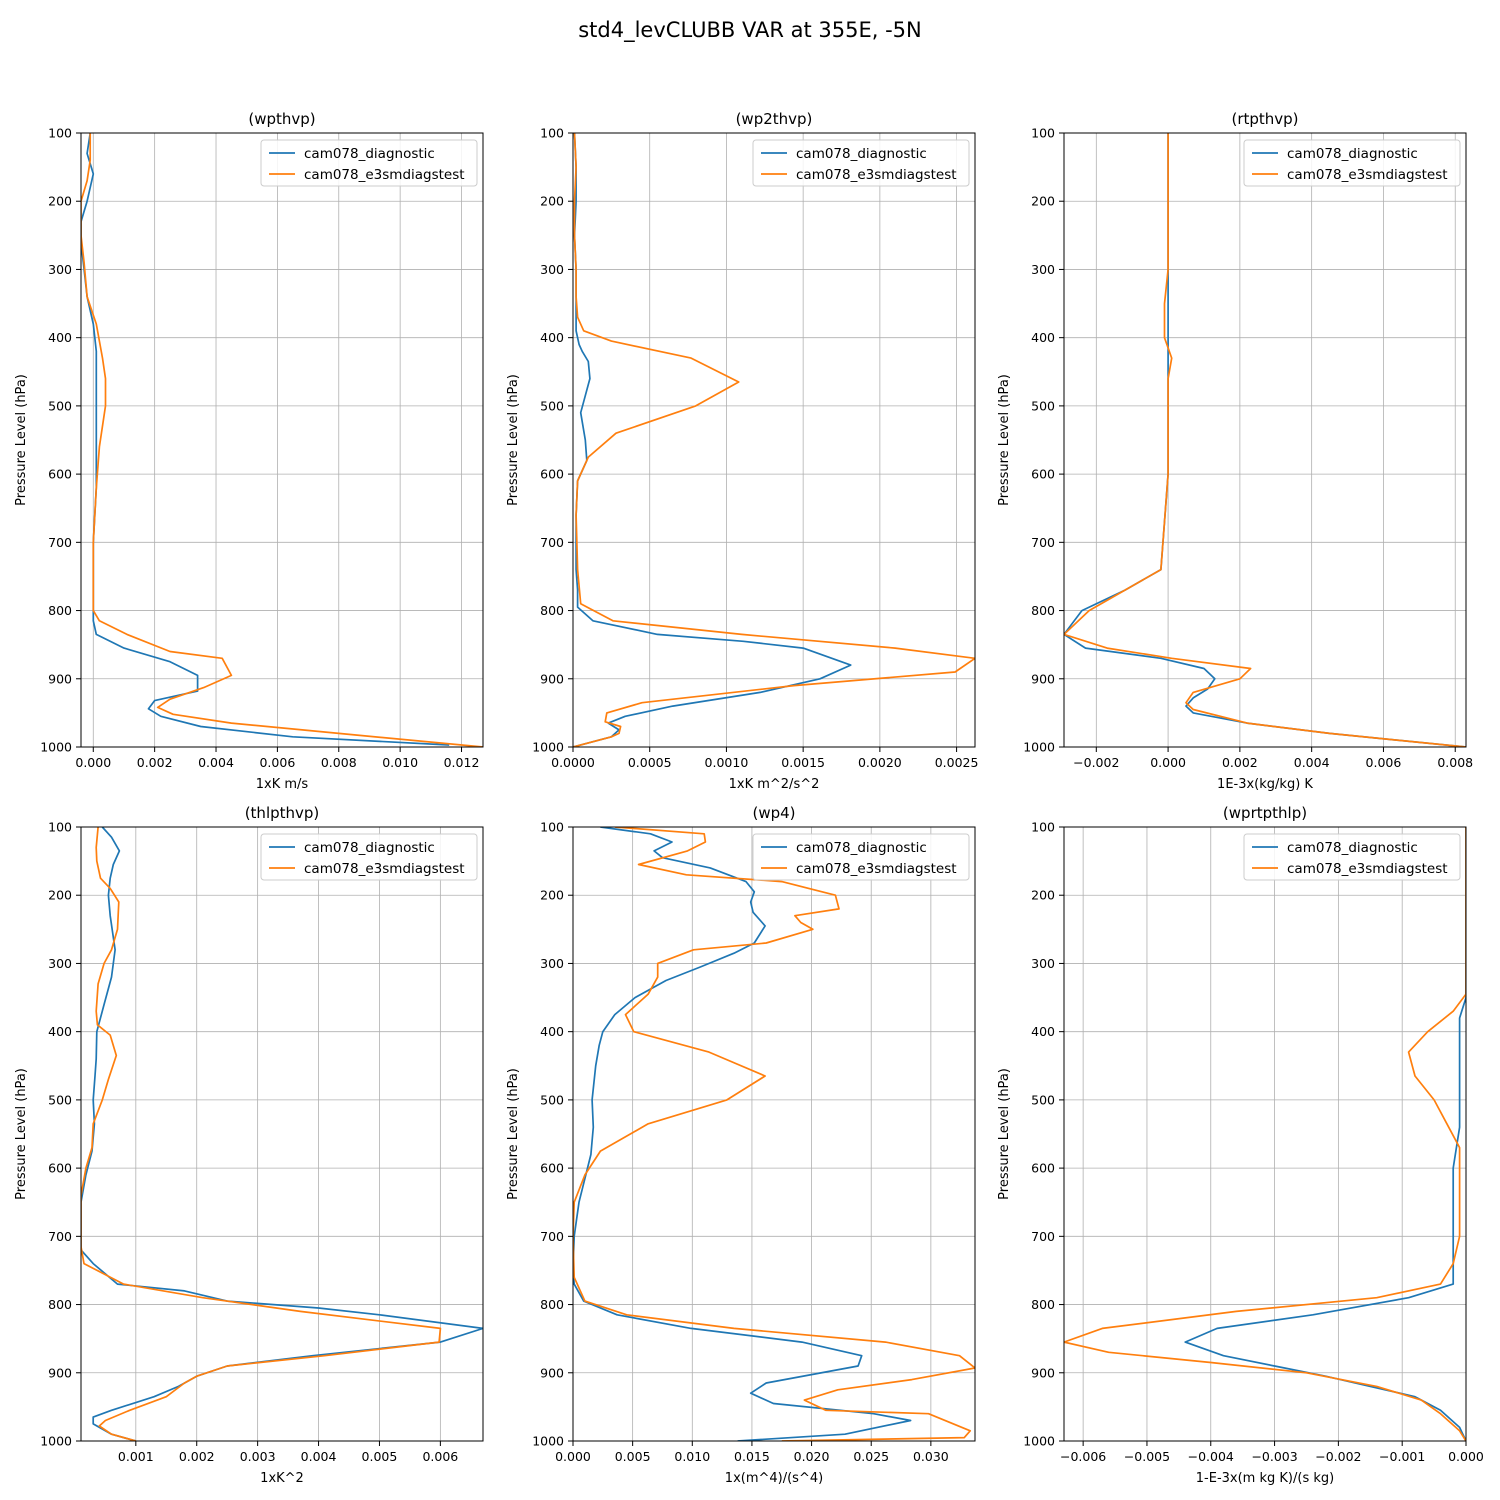 Image resolution: width=1500 pixels, height=1500 pixels. What do you see at coordinates (281, 119) in the screenshot?
I see `panel-title: (wpthvp)` at bounding box center [281, 119].